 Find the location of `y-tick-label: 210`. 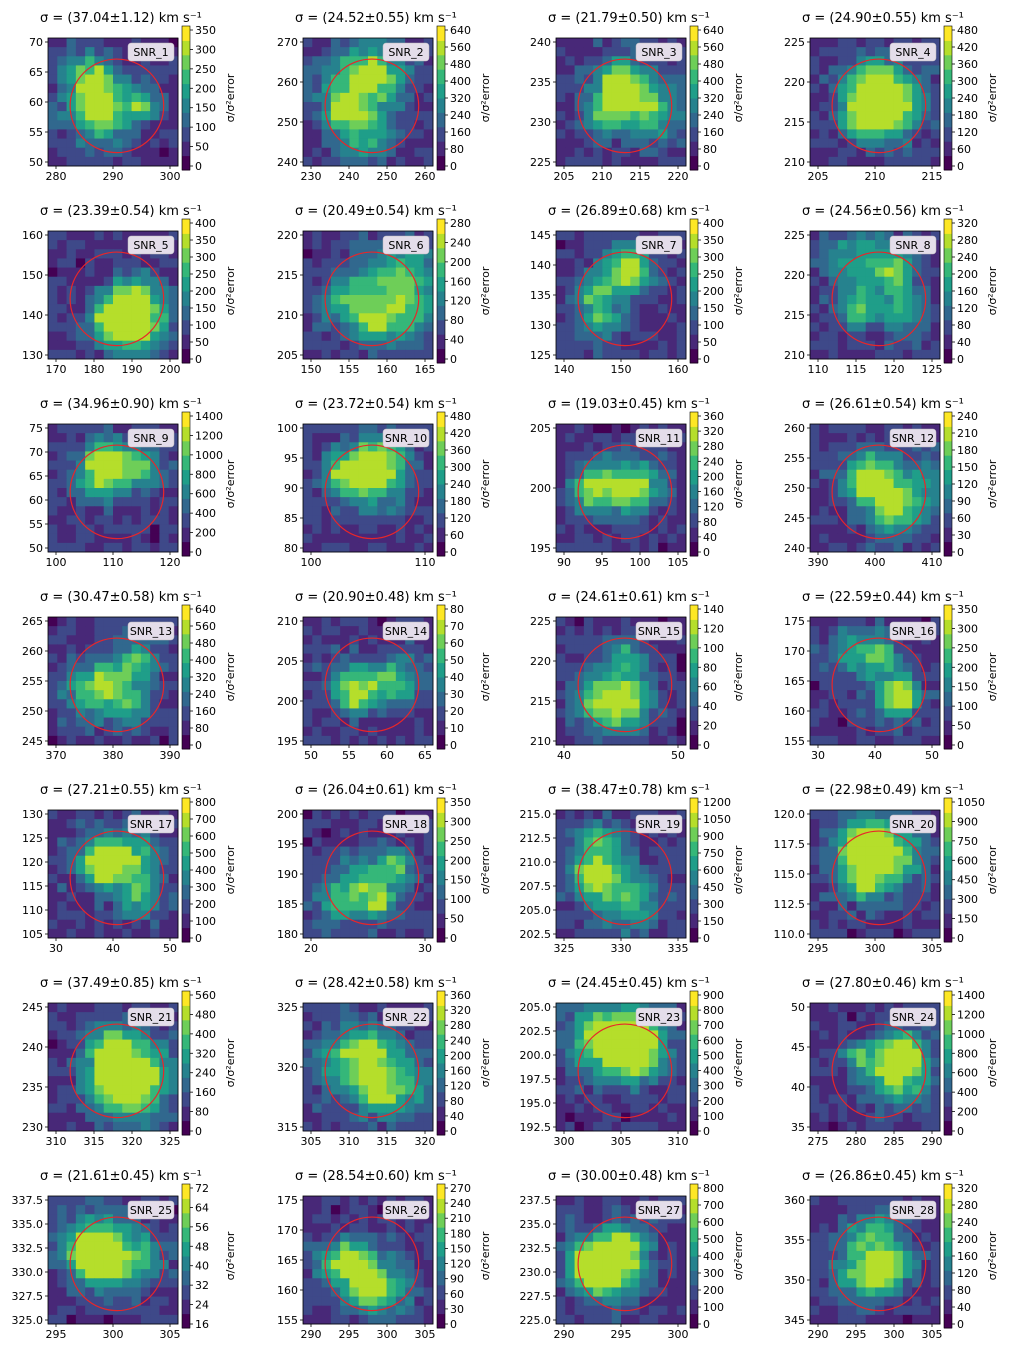

y-tick-label: 210 is located at coordinates (794, 355).